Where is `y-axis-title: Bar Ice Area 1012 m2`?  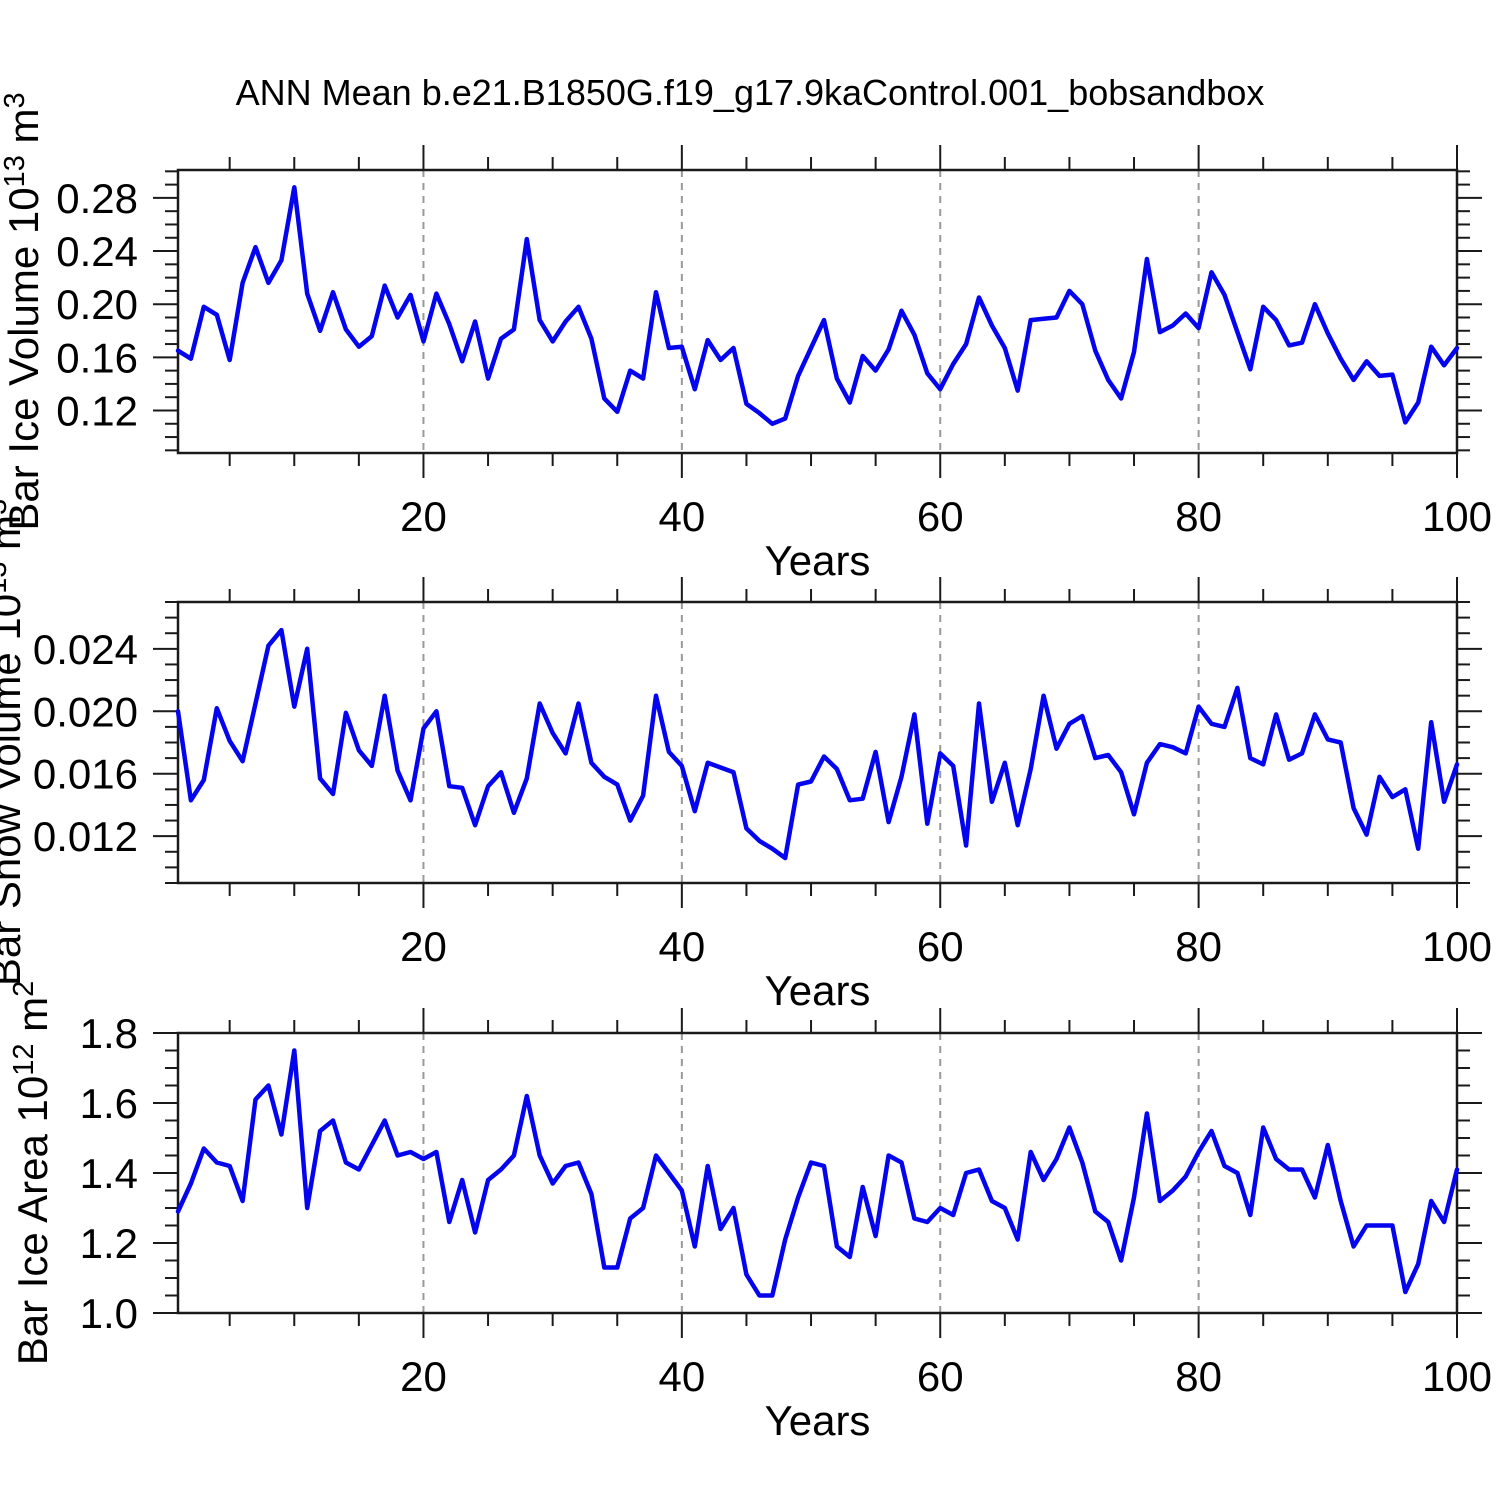 y-axis-title: Bar Ice Area 1012 m2 is located at coordinates (32, 1173).